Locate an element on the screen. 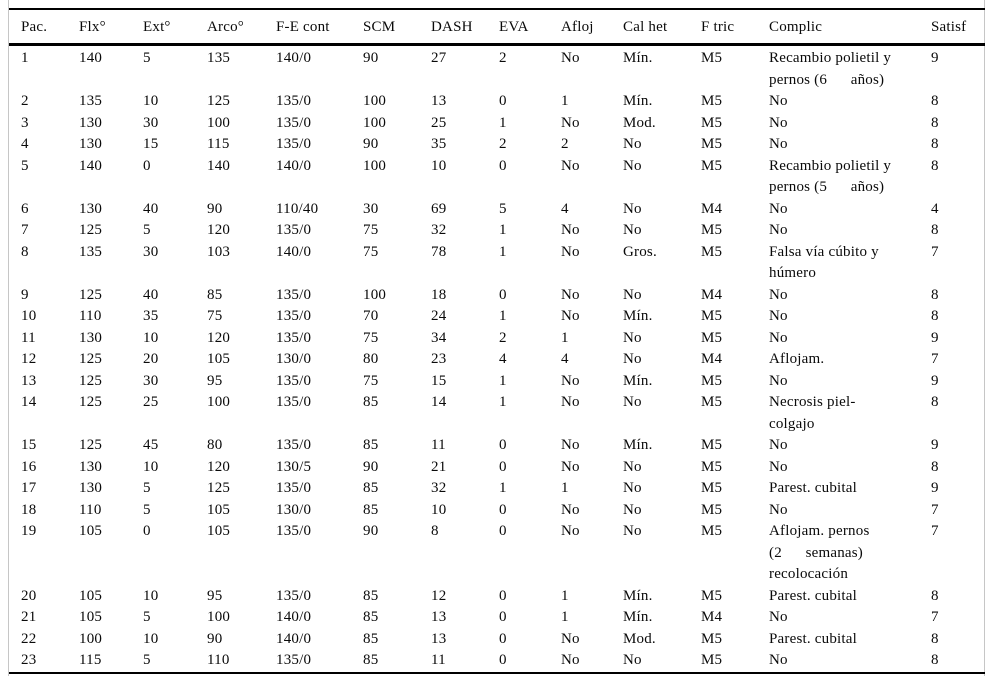  table-cell-arco: 125 is located at coordinates (219, 488).